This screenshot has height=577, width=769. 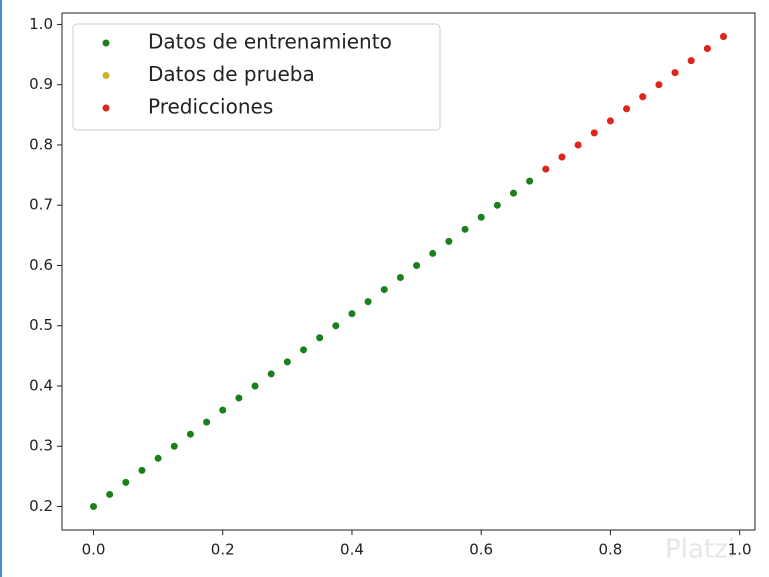 I want to click on y-tick-label: 0.8, so click(x=41, y=144).